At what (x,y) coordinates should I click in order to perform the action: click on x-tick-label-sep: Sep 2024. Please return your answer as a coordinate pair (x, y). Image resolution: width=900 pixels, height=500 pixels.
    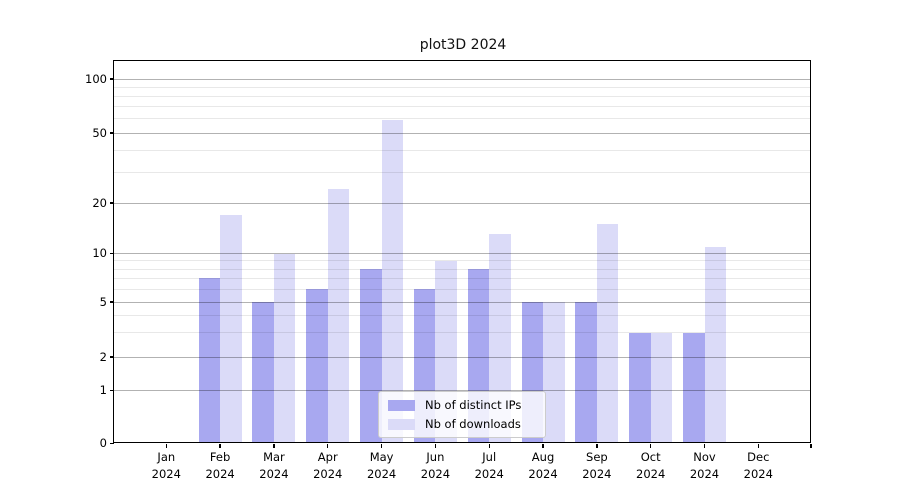
    Looking at the image, I should click on (597, 465).